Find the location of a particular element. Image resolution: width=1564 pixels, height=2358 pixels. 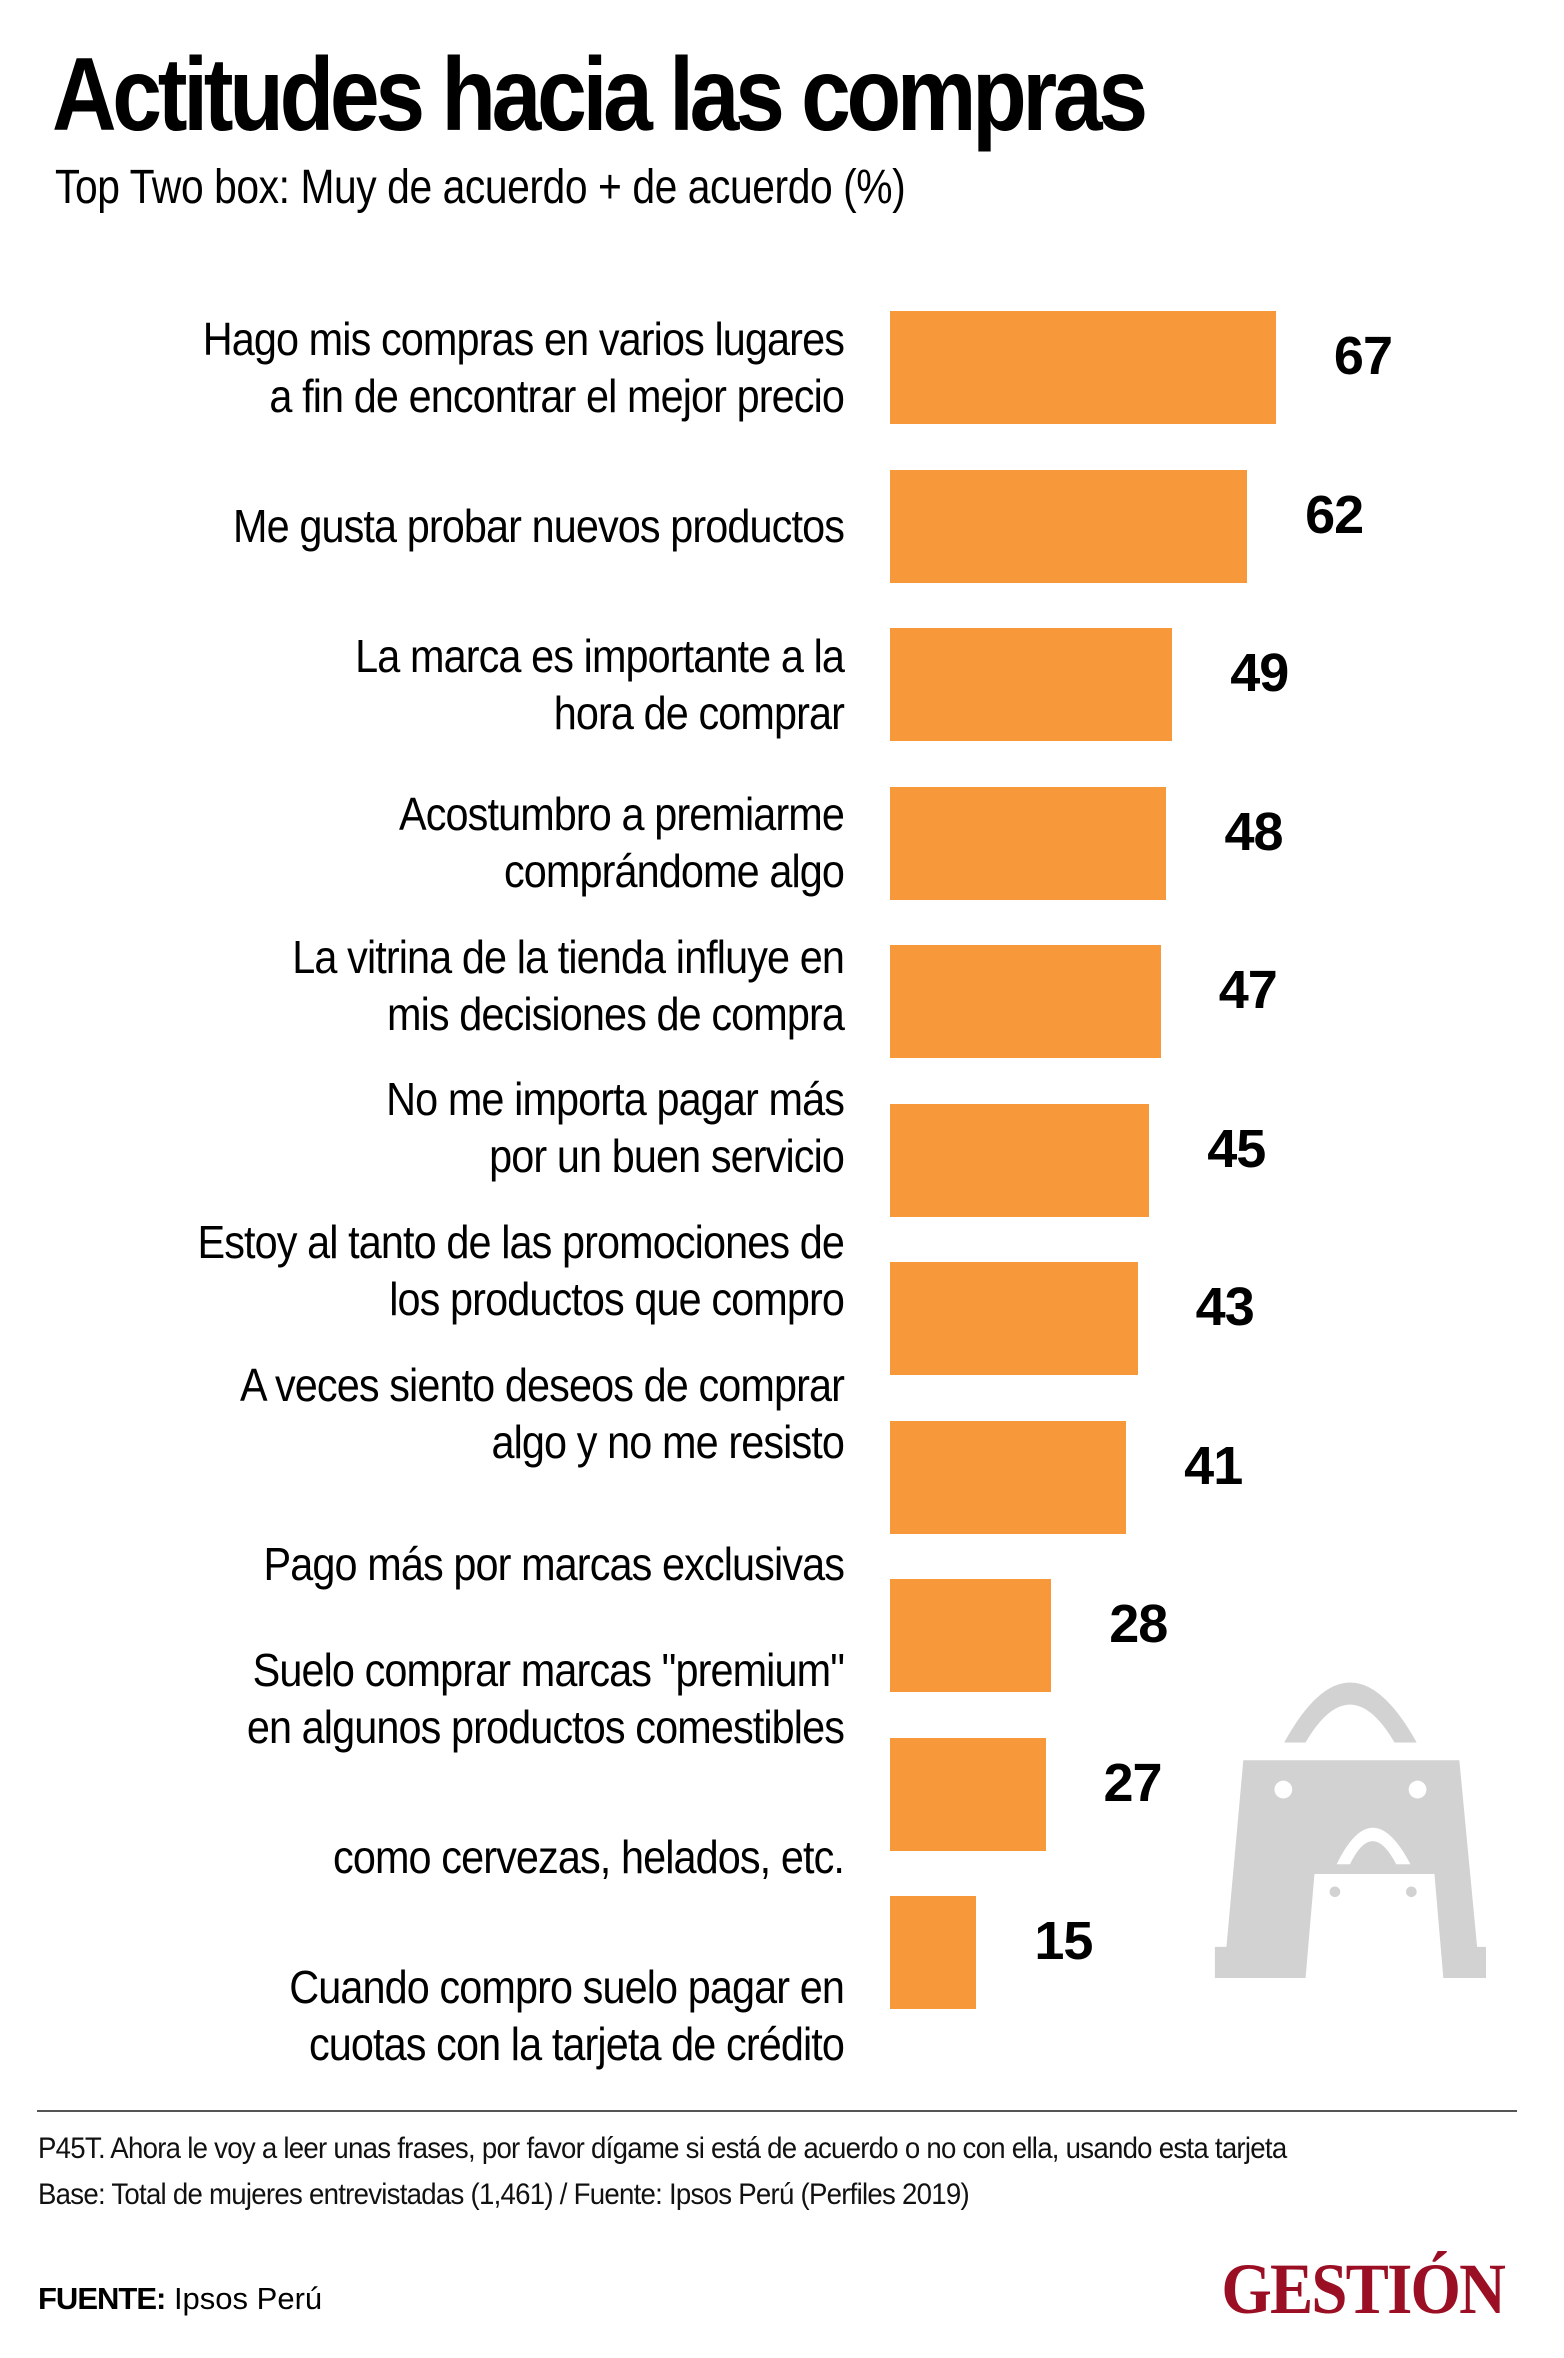

source-label: FUENTE: is located at coordinates (102, 2298).